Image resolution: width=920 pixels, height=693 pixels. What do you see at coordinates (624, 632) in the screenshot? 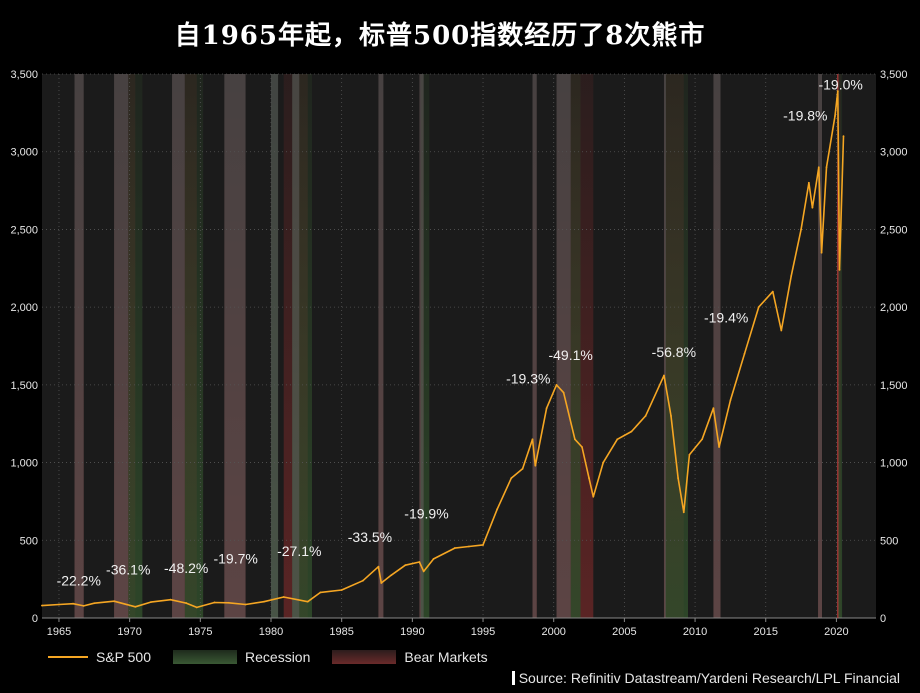
I see `x-tick-label: 2005` at bounding box center [624, 632].